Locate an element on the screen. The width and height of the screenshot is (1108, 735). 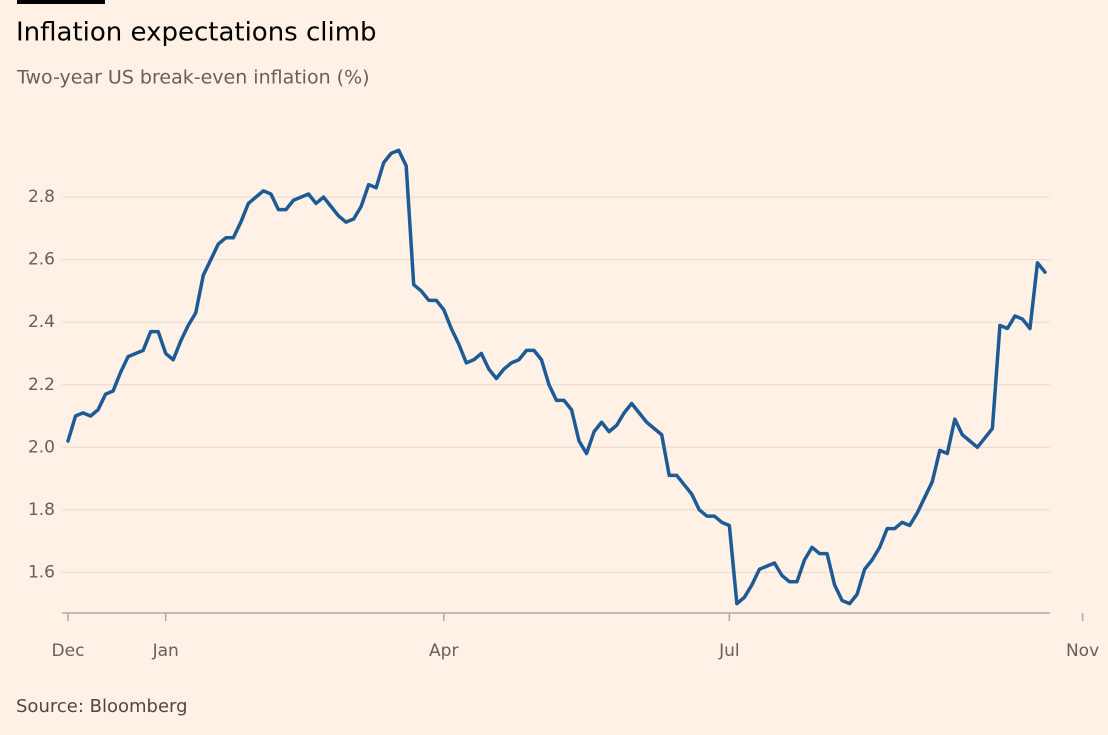
x-tick-label: Jul is located at coordinates (729, 651).